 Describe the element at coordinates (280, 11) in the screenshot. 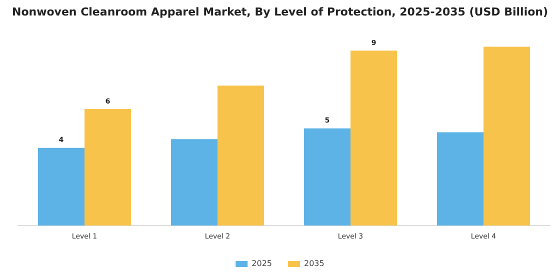

I see `chart-title: Nonwoven Cleanroom Apparel Market, By Level of Protection, 2025-2035 (USD Billion)` at that location.